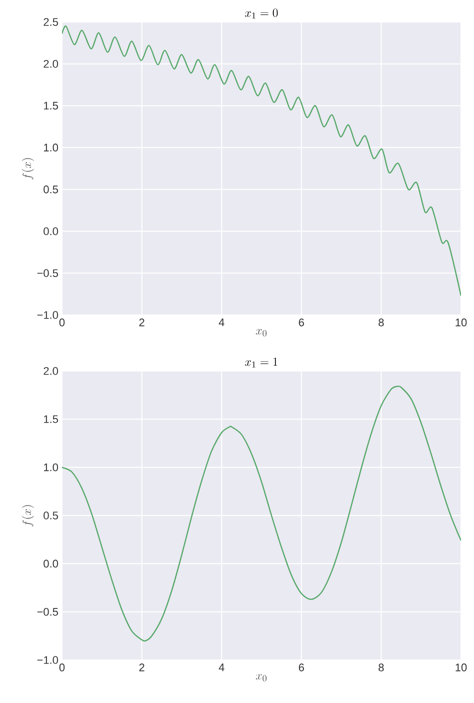  I want to click on y-tick-label: 2.5, so click(51, 22).